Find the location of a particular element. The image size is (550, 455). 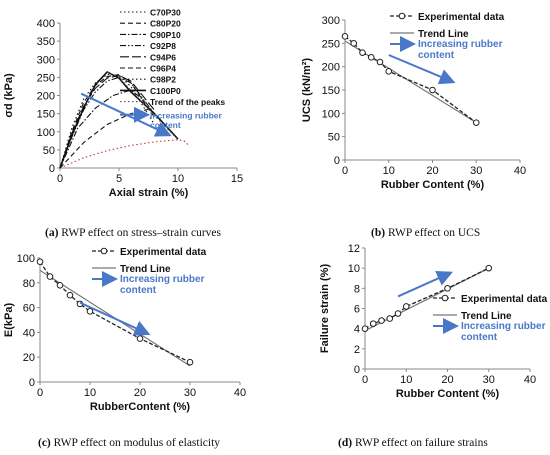

caption-b: (b) RWP effect on UCS is located at coordinates (425, 233).